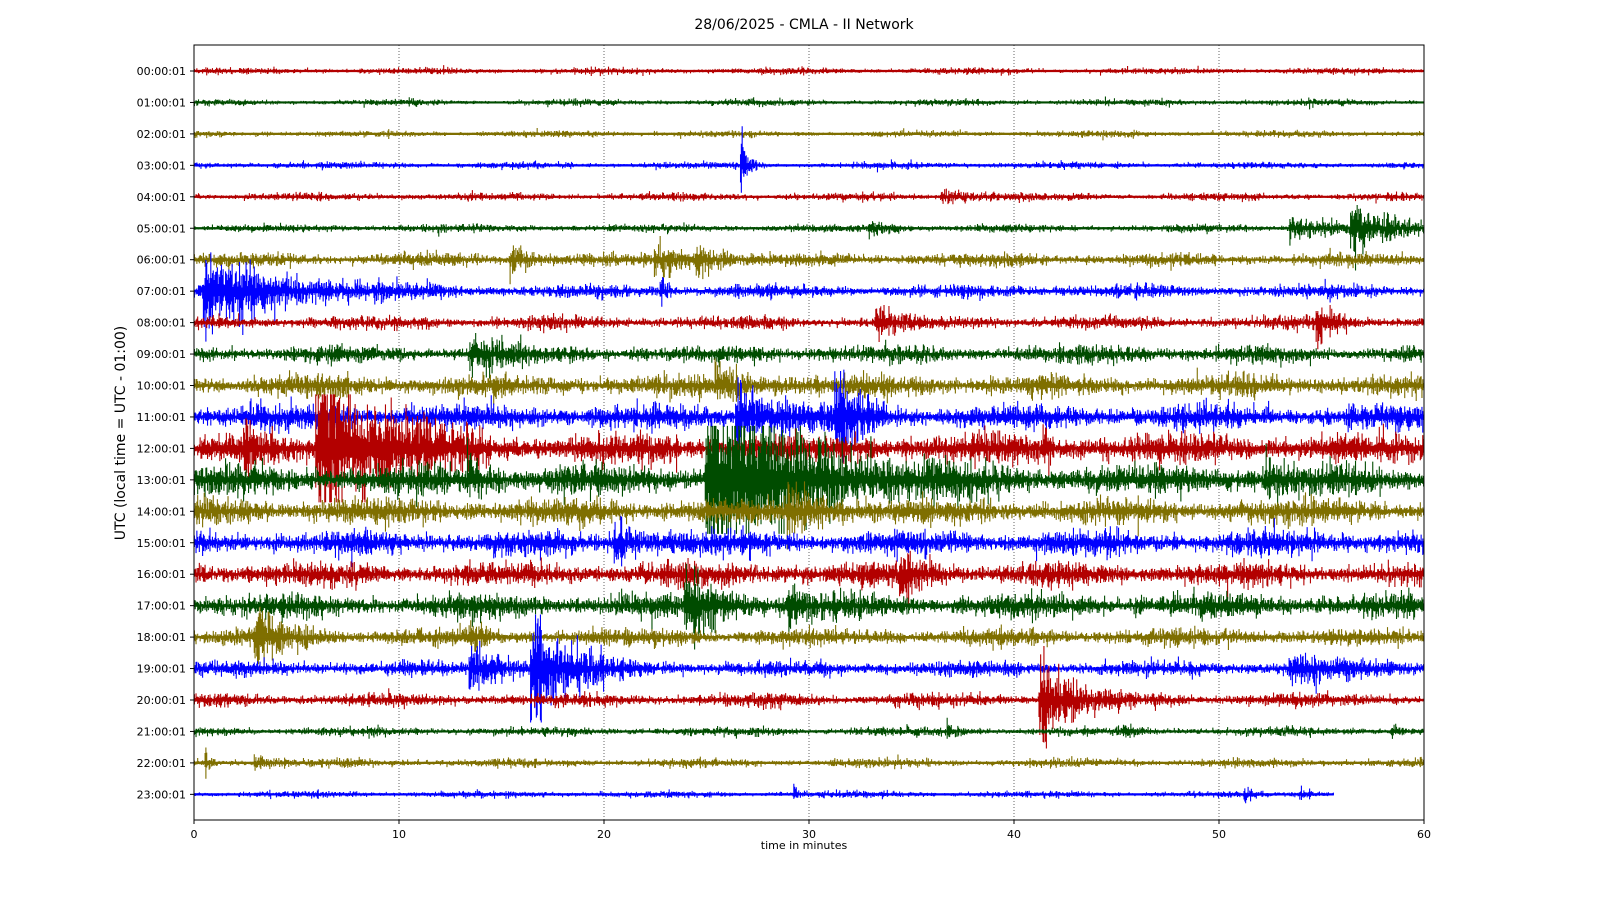 Image resolution: width=1600 pixels, height=900 pixels. I want to click on y-tick-label: 00:00:01, so click(161, 71).